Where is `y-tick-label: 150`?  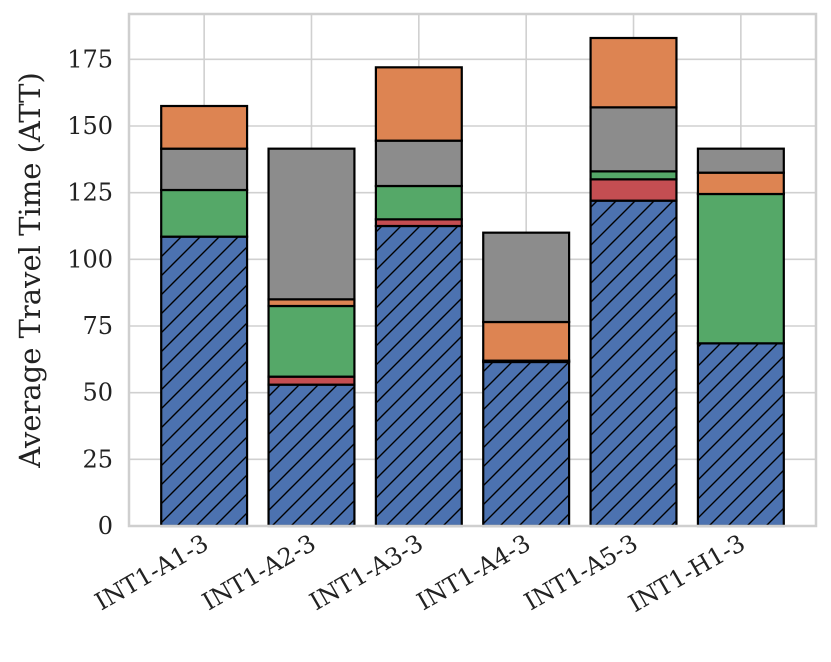
y-tick-label: 150 is located at coordinates (90, 126).